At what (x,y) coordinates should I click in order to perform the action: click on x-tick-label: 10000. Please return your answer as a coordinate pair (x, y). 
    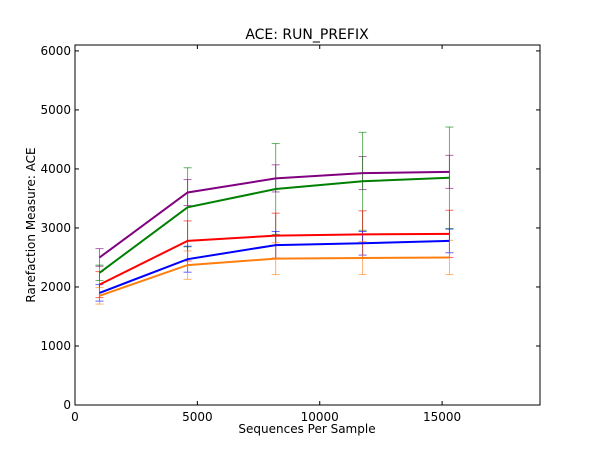
    Looking at the image, I should click on (320, 417).